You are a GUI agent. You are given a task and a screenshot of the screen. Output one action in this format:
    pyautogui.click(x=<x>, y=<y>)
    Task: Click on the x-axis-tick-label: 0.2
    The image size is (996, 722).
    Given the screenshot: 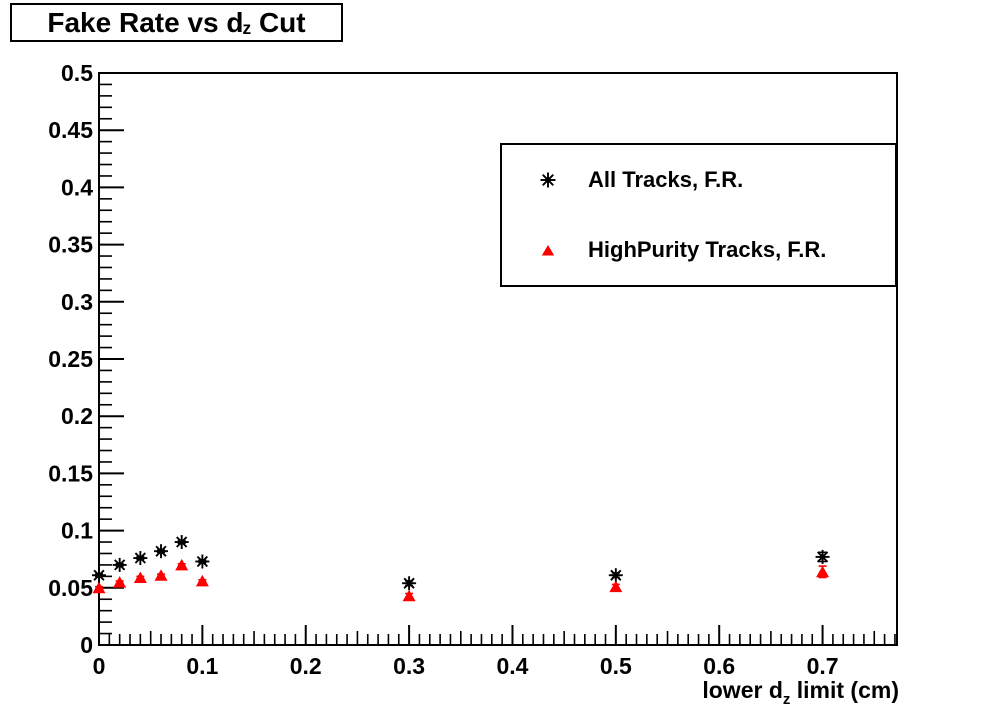 What is the action you would take?
    pyautogui.click(x=306, y=666)
    